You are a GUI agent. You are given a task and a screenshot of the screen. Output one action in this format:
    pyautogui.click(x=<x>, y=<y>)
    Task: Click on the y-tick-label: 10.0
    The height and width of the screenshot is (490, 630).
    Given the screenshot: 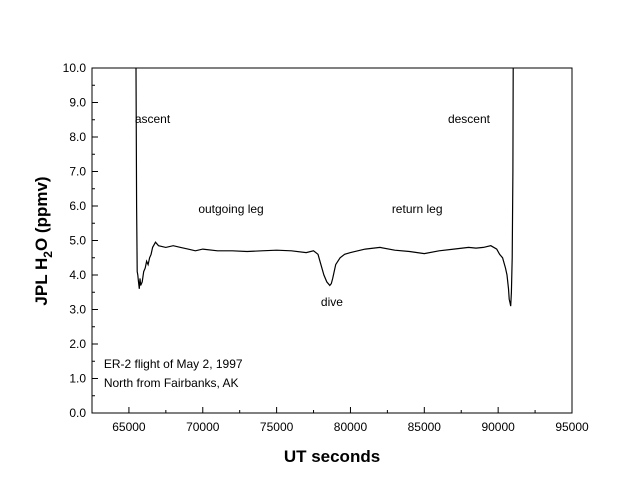 What is the action you would take?
    pyautogui.click(x=75, y=68)
    